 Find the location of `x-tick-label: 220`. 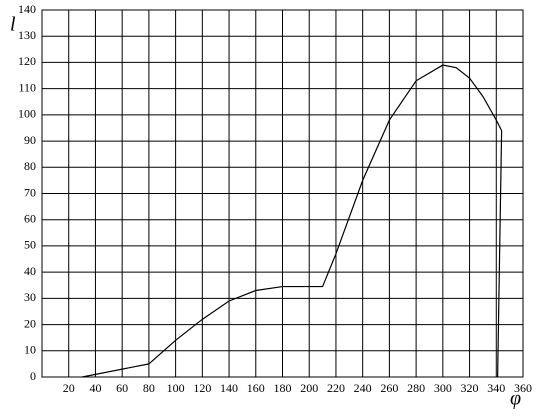

x-tick-label: 220 is located at coordinates (336, 388).